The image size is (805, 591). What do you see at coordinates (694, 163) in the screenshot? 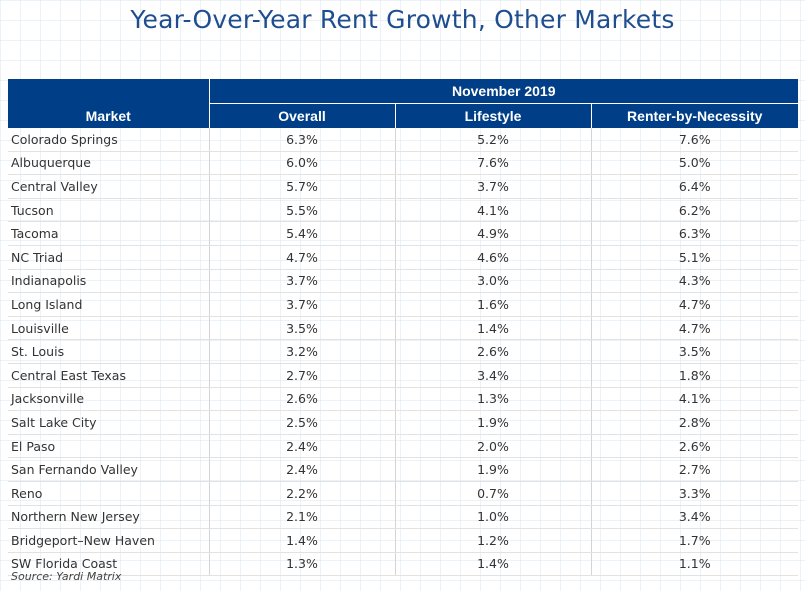
I see `rbn-cell: 5.0%` at bounding box center [694, 163].